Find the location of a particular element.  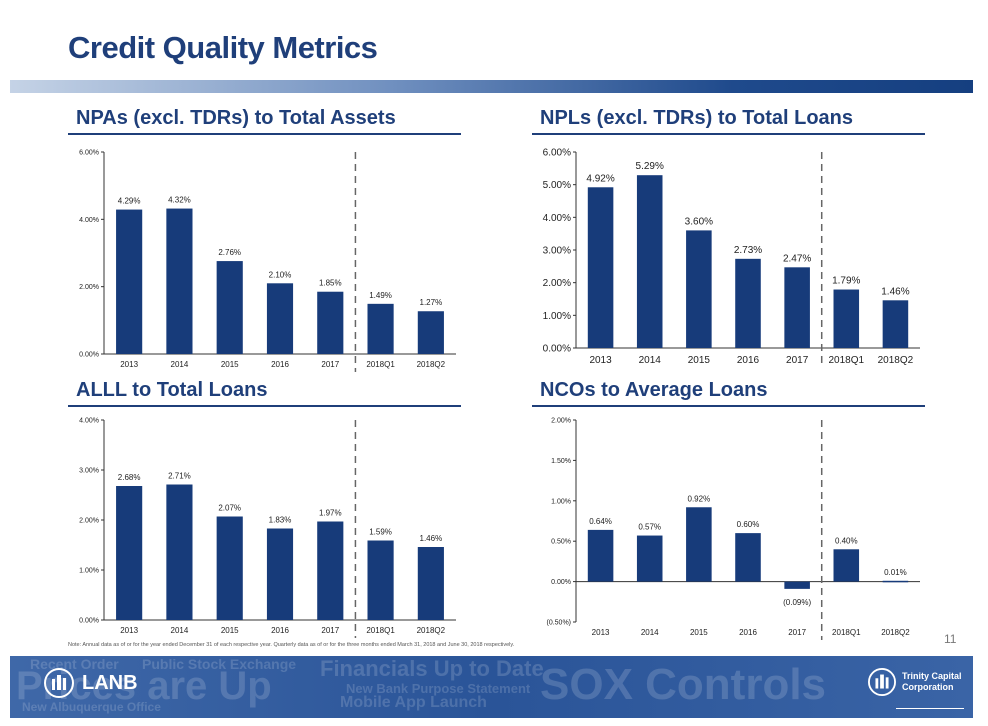

y-tick-label: 5.00% is located at coordinates (557, 185).